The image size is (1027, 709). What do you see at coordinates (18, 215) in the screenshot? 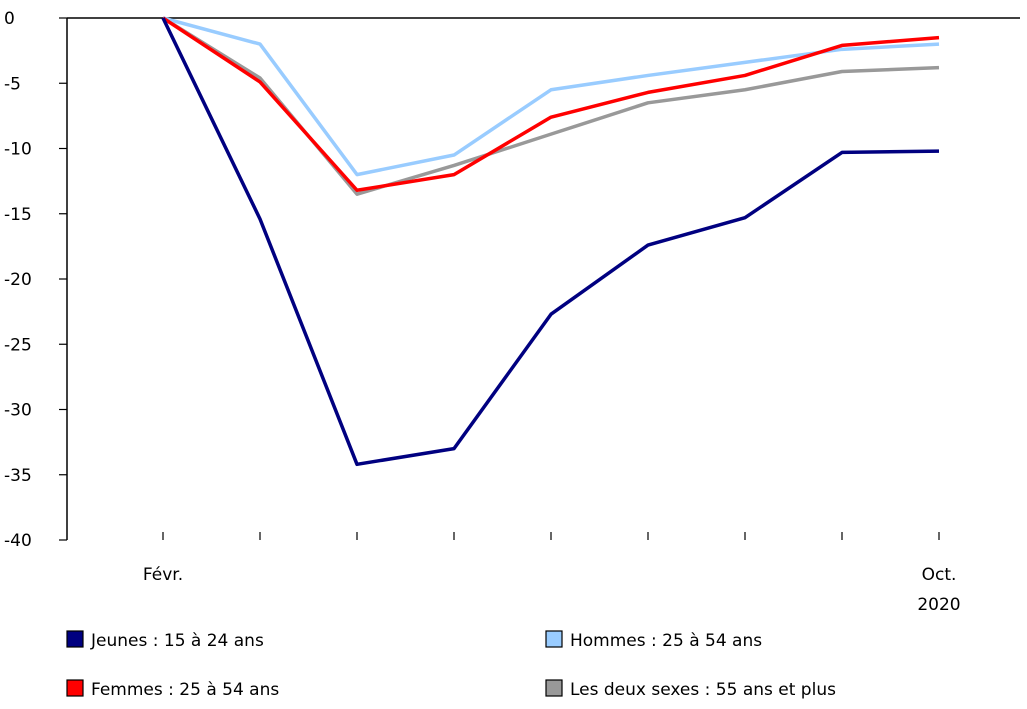
I see `y-tick-label: -15` at bounding box center [18, 215].